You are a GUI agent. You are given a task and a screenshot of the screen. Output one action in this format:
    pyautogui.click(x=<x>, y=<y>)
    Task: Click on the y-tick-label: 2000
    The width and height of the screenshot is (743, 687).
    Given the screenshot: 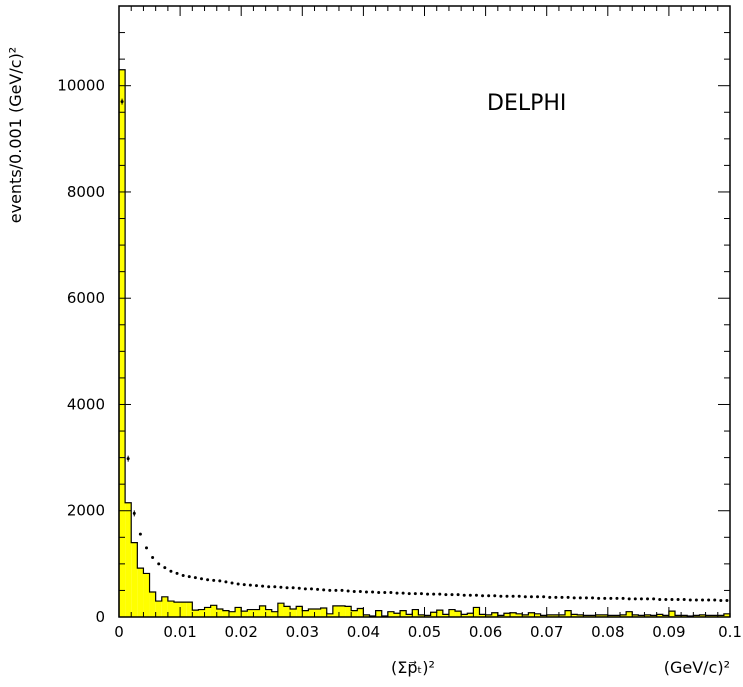 What is the action you would take?
    pyautogui.click(x=86, y=511)
    